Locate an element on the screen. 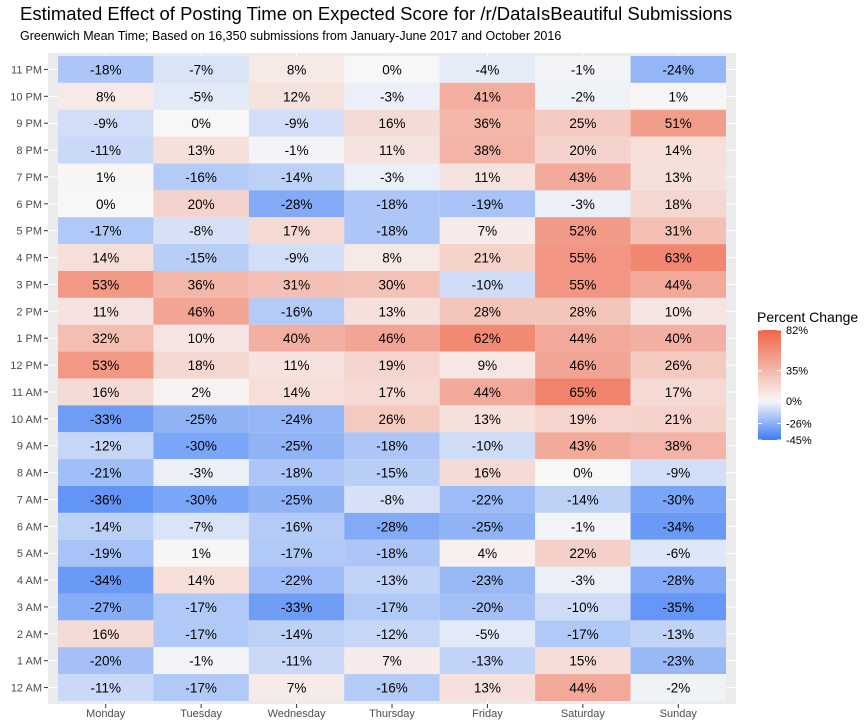  y-tick-label: 8 AM is located at coordinates (29, 474).